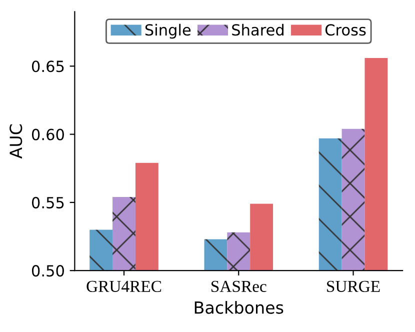 The width and height of the screenshot is (415, 332). What do you see at coordinates (258, 30) in the screenshot?
I see `legend-label: Shared` at bounding box center [258, 30].